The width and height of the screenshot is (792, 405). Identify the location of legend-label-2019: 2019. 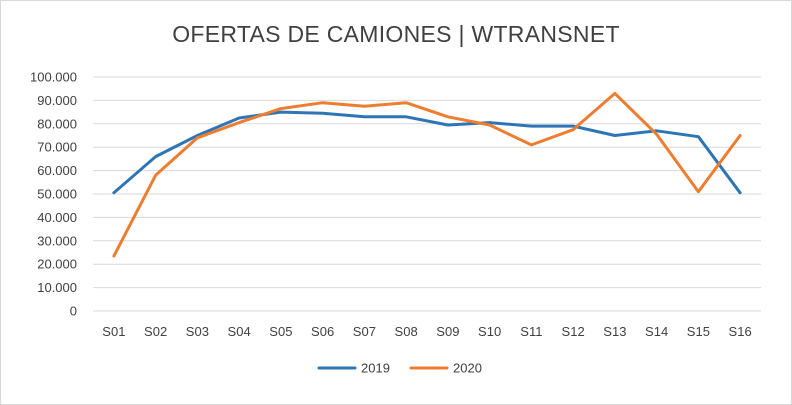
(375, 368).